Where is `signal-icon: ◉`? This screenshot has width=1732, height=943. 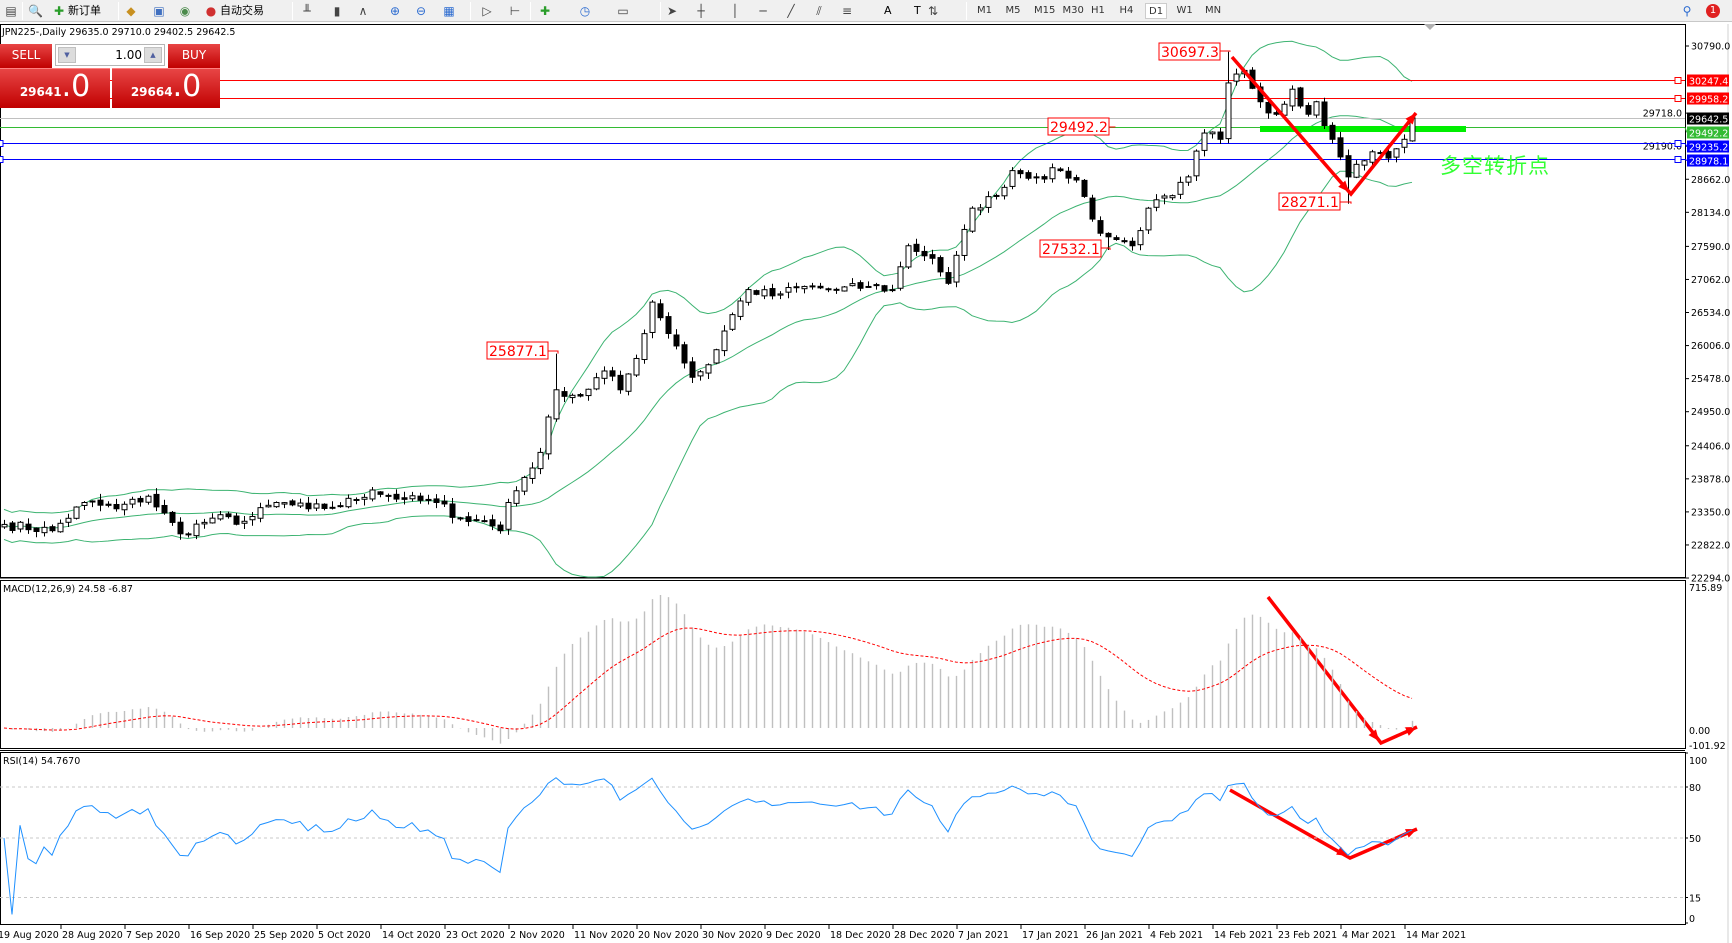
signal-icon: ◉ is located at coordinates (185, 11).